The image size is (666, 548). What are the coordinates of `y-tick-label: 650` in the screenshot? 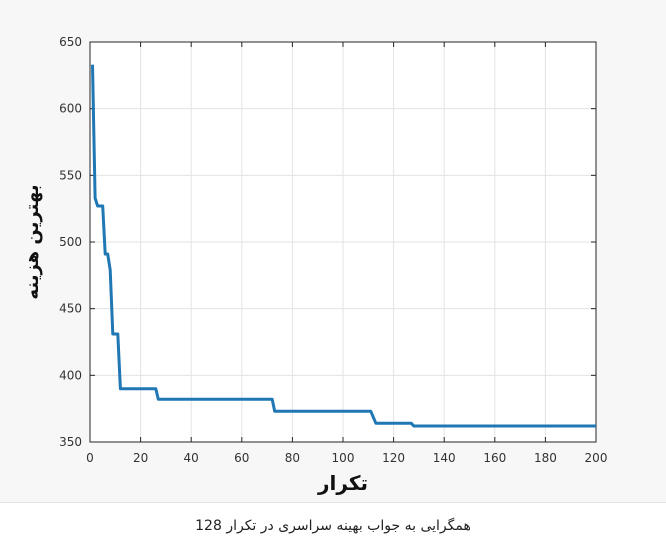 It's located at (70, 42).